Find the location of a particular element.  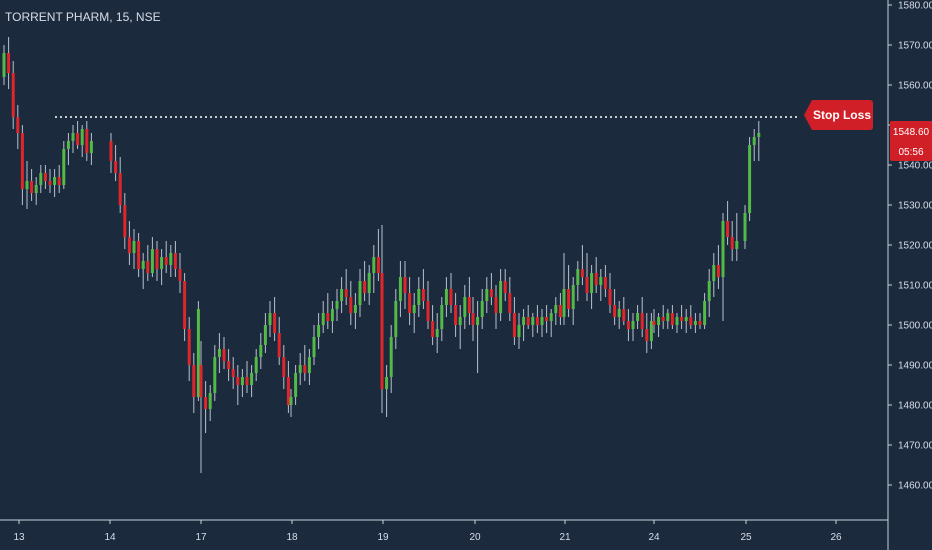

stop-loss-text: Stop Loss is located at coordinates (842, 115).